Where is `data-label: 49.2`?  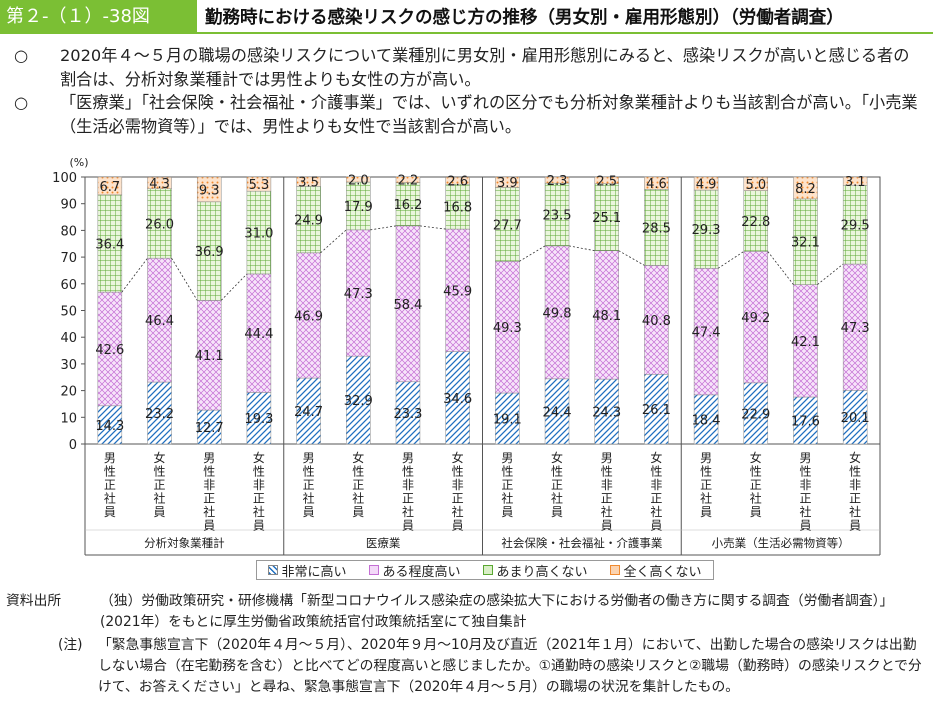
data-label: 49.2 is located at coordinates (755, 318).